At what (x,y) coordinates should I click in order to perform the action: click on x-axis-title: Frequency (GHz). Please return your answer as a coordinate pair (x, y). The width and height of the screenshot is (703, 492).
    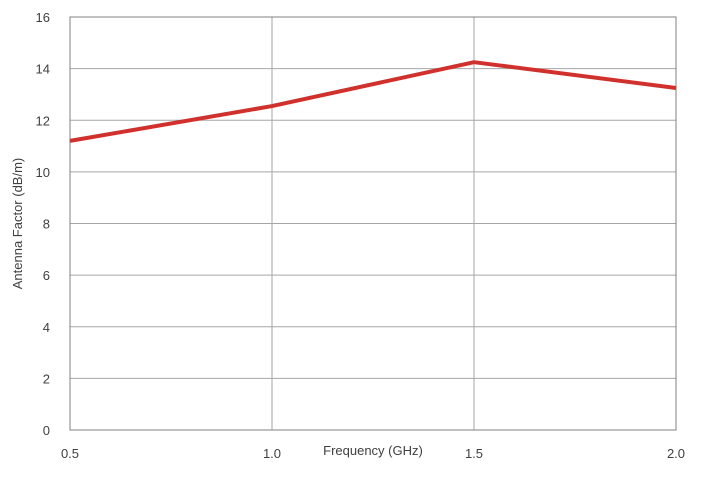
    Looking at the image, I should click on (373, 450).